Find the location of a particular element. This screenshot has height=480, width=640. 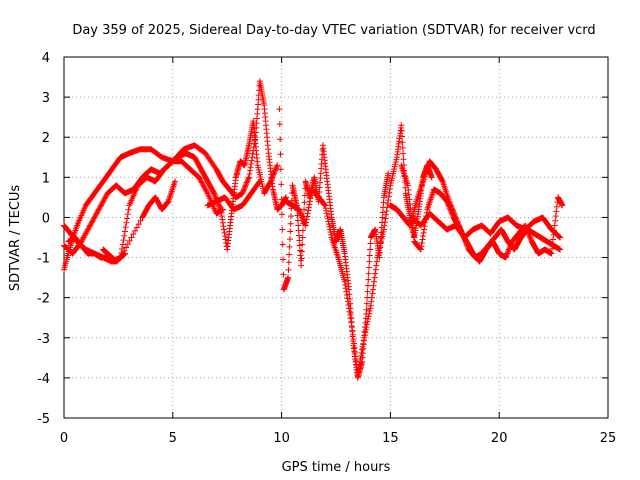

y-tick-label: -5 is located at coordinates (43, 419).